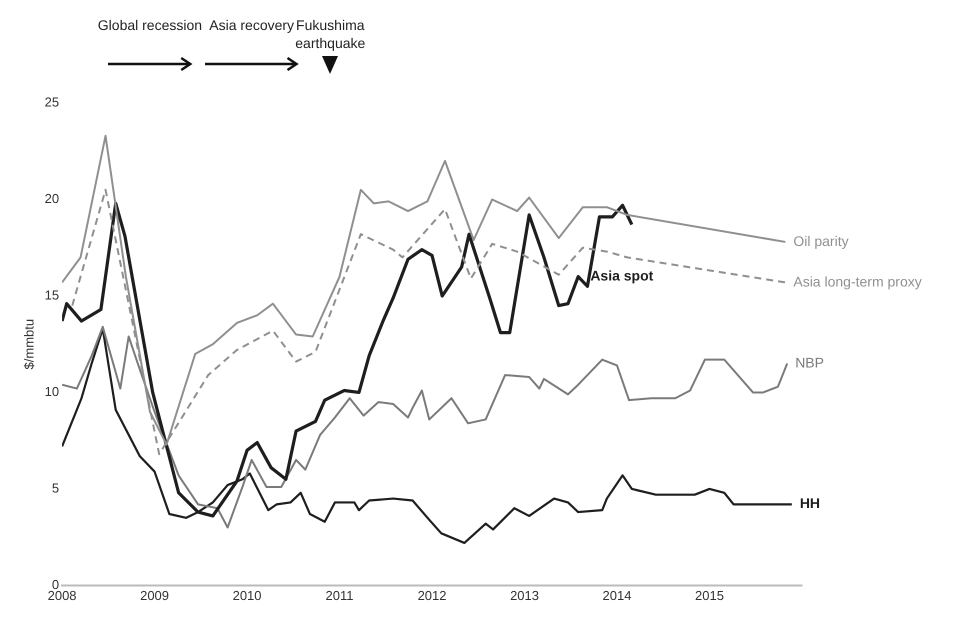  What do you see at coordinates (709, 595) in the screenshot?
I see `x-tick-label: 2015` at bounding box center [709, 595].